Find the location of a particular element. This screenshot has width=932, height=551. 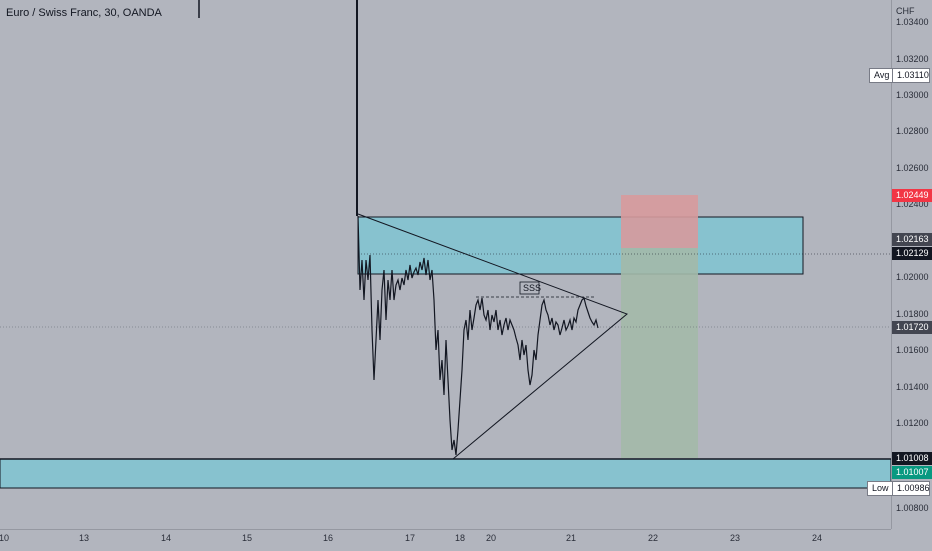

axis-label: 1.03400 is located at coordinates (912, 22).